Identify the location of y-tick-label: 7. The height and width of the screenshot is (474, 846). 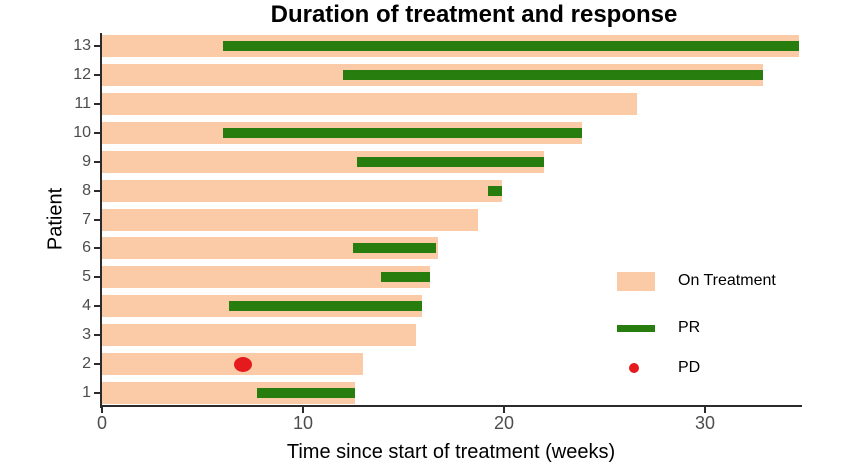
(86, 219).